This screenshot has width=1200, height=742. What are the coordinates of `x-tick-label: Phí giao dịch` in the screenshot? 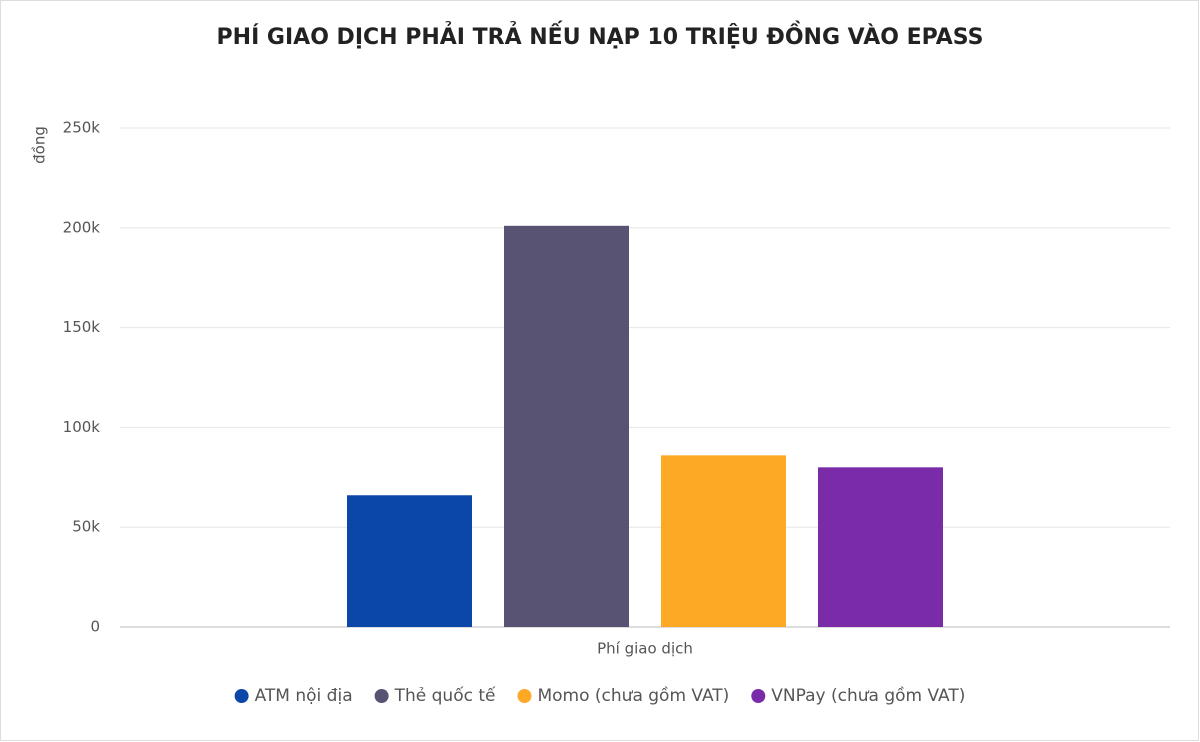 It's located at (645, 649).